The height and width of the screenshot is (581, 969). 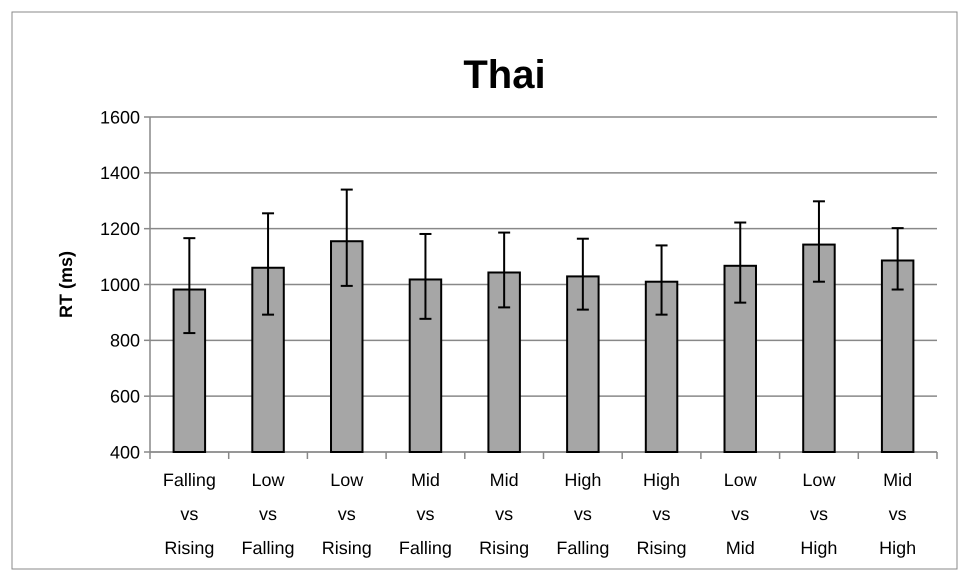 I want to click on x-tick-label: Low vs Mid, so click(x=741, y=514).